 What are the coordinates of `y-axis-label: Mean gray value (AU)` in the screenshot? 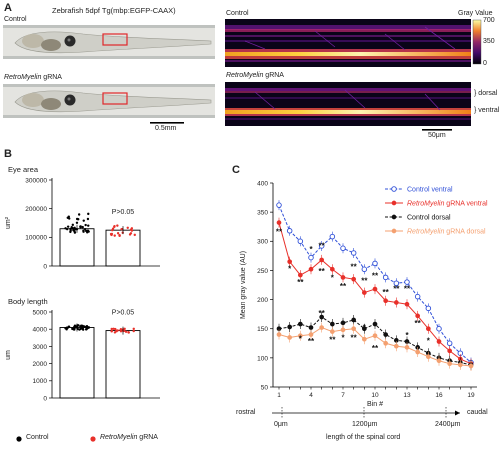 It's located at (243, 285).